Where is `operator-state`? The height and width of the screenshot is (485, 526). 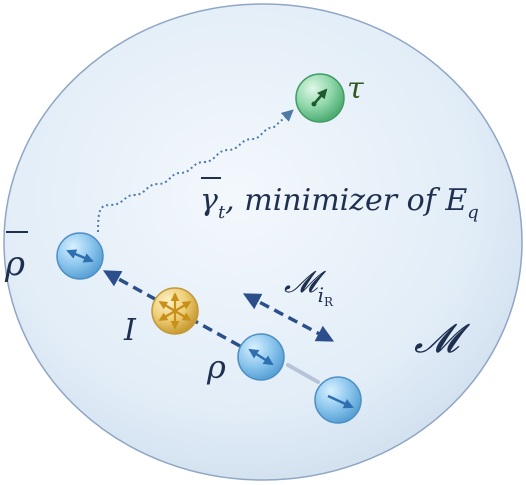 operator-state is located at coordinates (175, 311).